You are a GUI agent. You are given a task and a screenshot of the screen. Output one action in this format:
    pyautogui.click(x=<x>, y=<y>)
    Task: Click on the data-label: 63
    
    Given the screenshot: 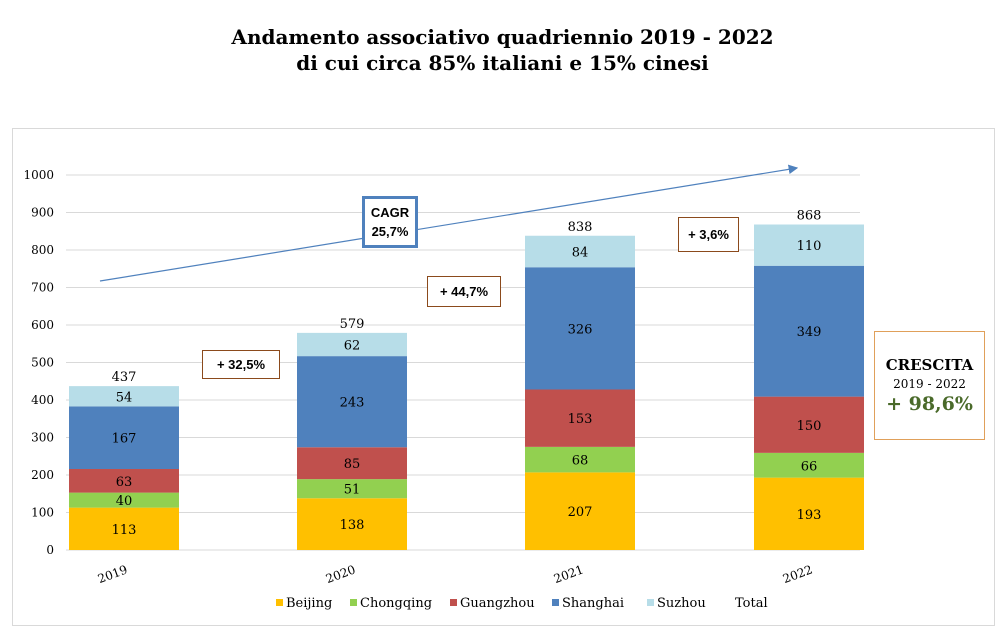 What is the action you would take?
    pyautogui.click(x=124, y=482)
    